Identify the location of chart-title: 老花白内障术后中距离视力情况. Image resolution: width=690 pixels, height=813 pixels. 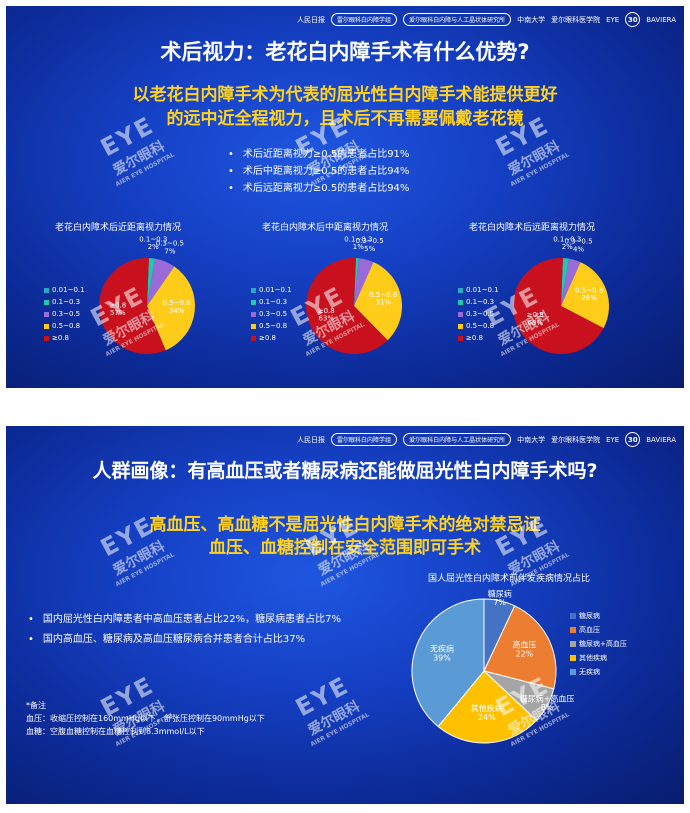
(325, 227).